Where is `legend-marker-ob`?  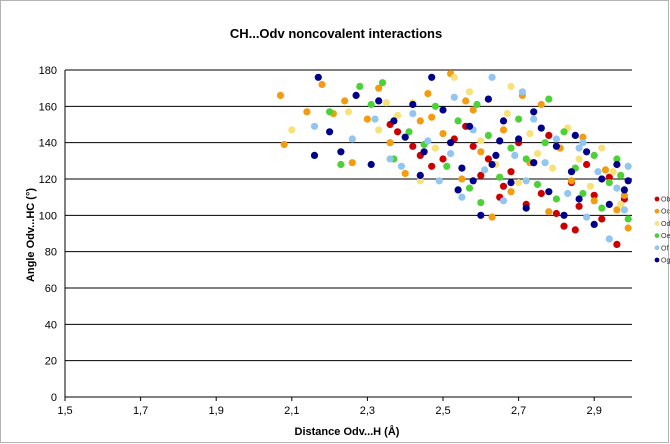
legend-marker-ob is located at coordinates (657, 199).